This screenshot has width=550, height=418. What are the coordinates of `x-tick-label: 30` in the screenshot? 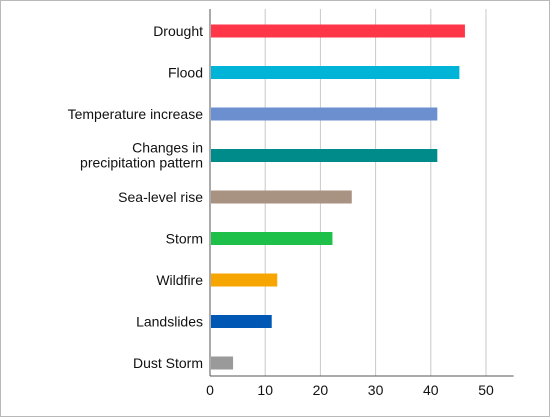 It's located at (376, 390).